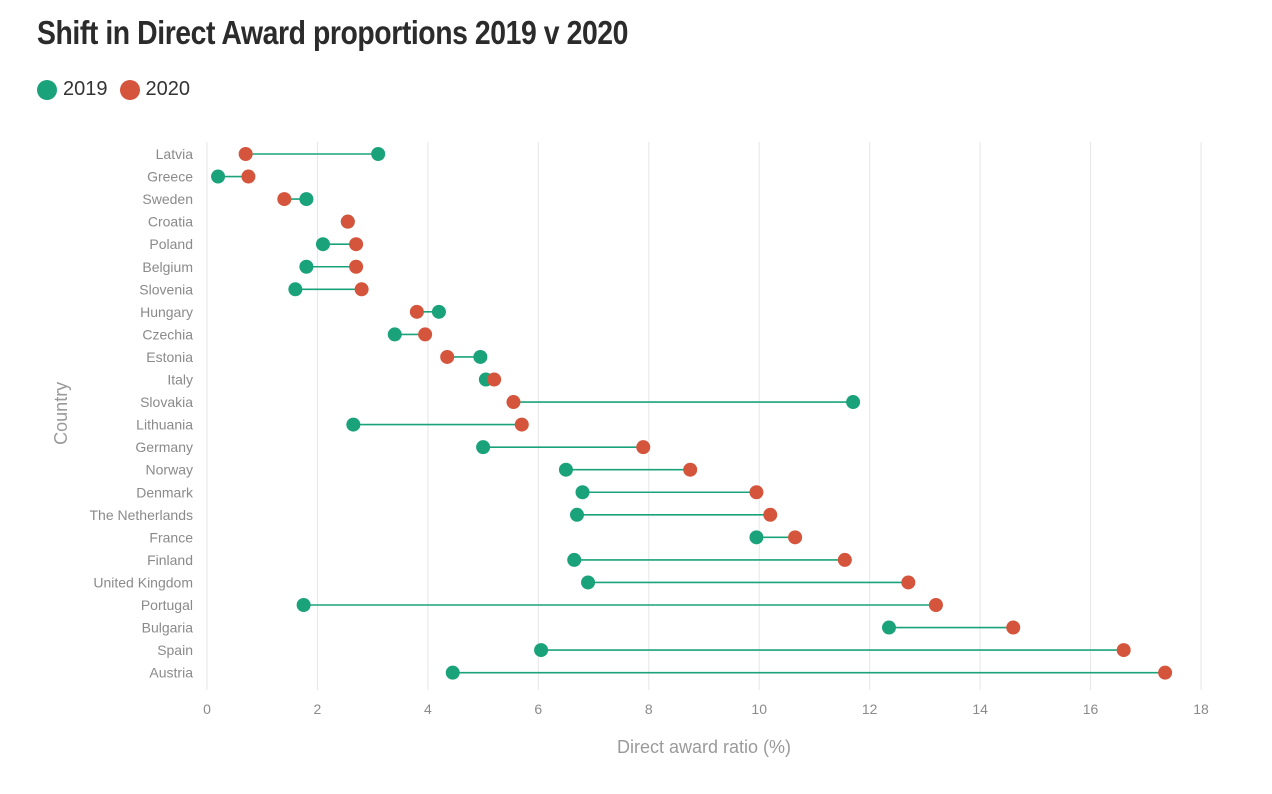 This screenshot has width=1272, height=794. What do you see at coordinates (318, 709) in the screenshot?
I see `x-tick-label-2: 2` at bounding box center [318, 709].